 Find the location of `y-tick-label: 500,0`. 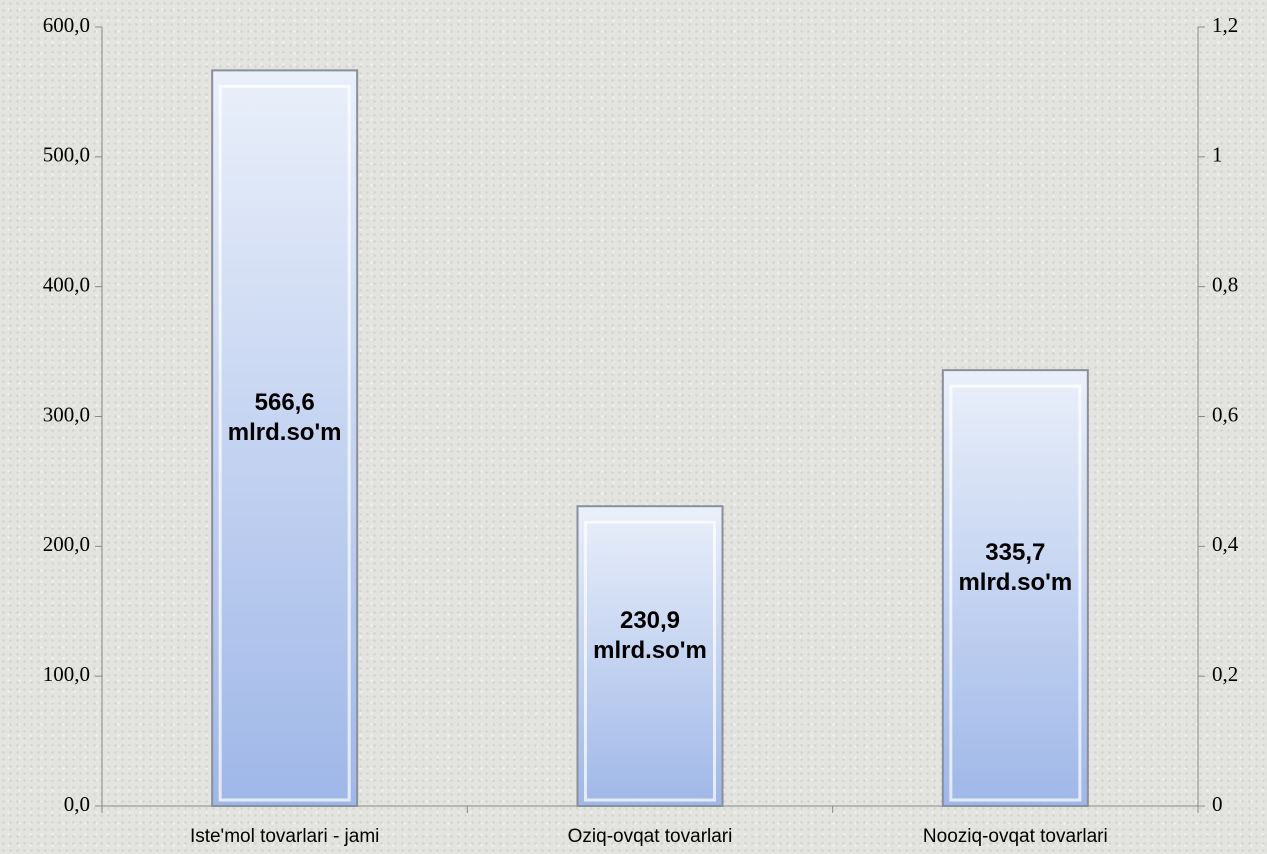

y-tick-label: 500,0 is located at coordinates (66, 155).